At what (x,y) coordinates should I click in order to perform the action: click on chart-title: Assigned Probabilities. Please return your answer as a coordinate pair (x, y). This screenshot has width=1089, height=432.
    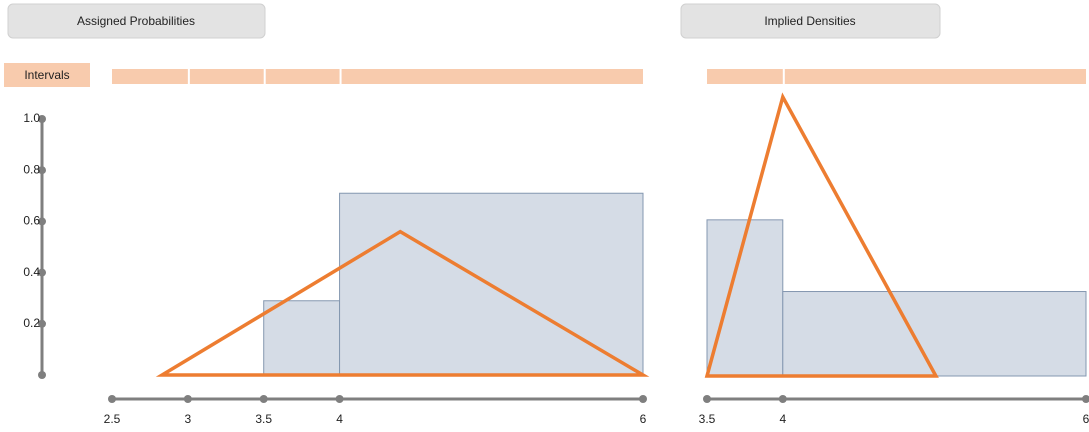
    Looking at the image, I should click on (136, 21).